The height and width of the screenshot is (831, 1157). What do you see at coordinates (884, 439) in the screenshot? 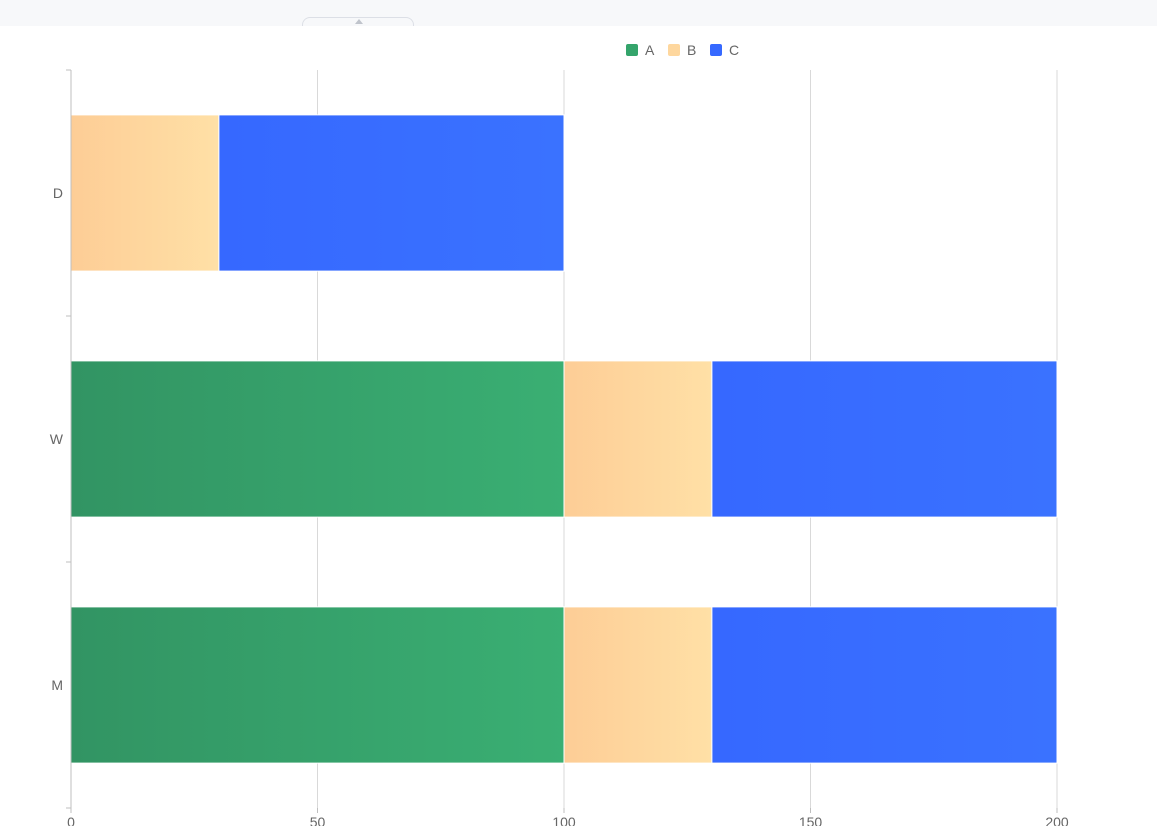
I see `bar-C-W` at bounding box center [884, 439].